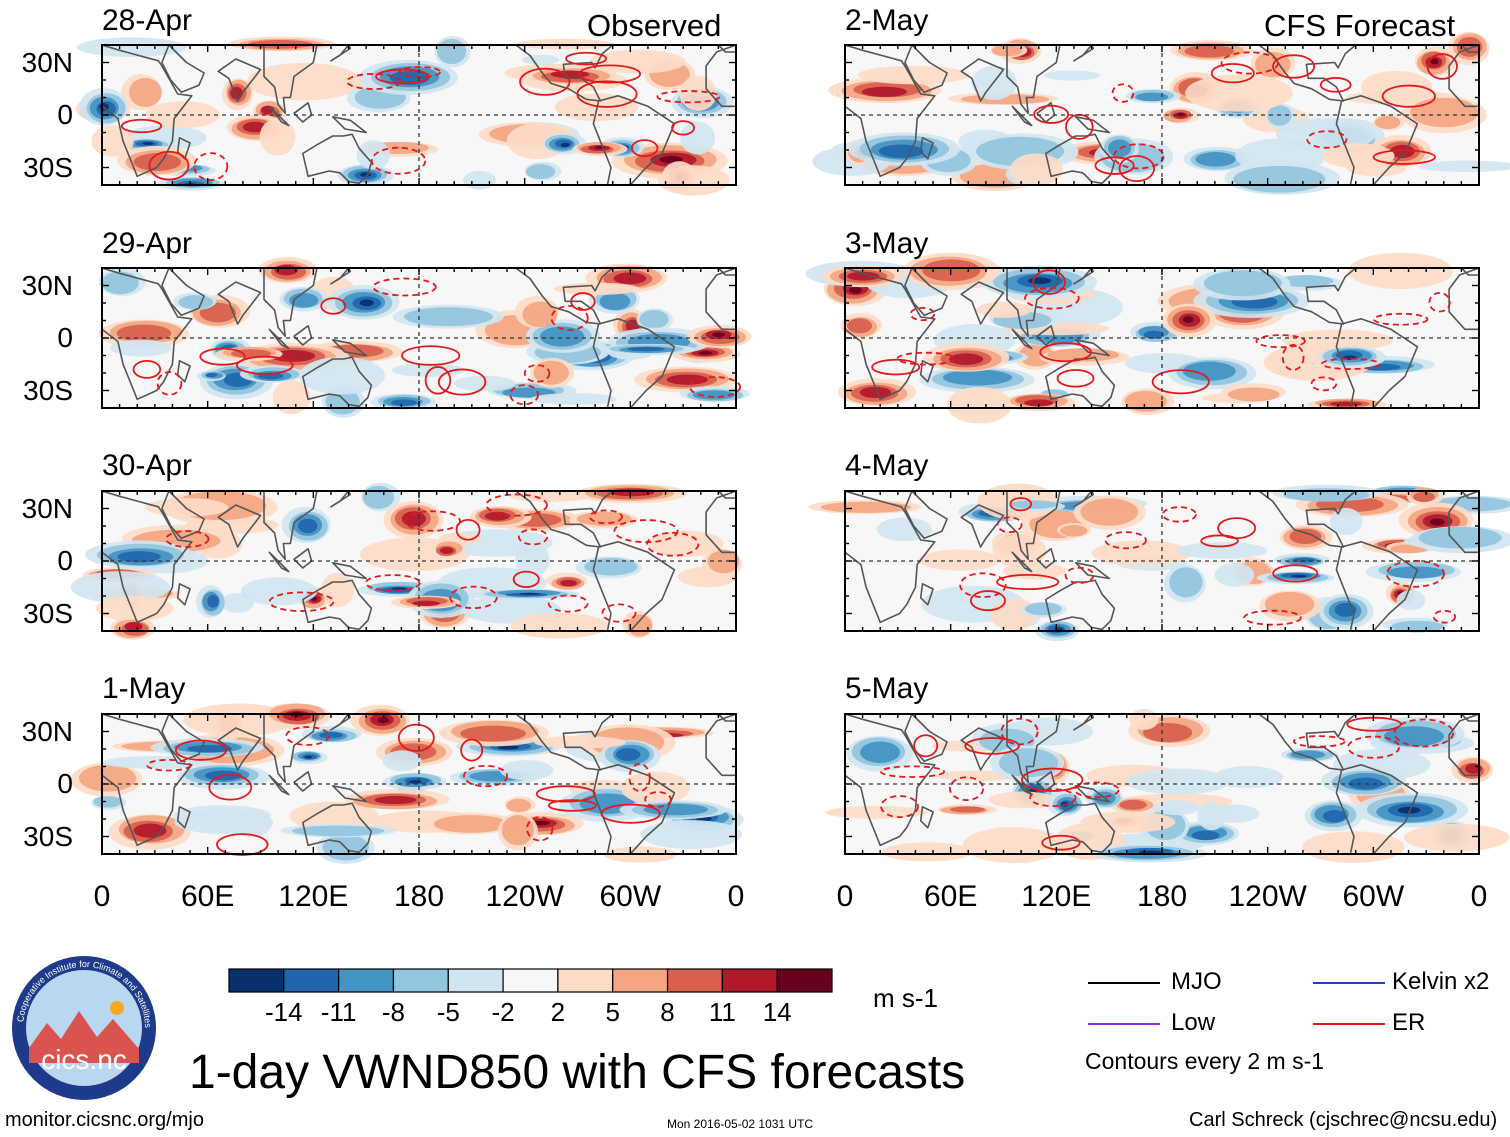  Describe the element at coordinates (117, 1008) in the screenshot. I see `logo-sun` at that location.